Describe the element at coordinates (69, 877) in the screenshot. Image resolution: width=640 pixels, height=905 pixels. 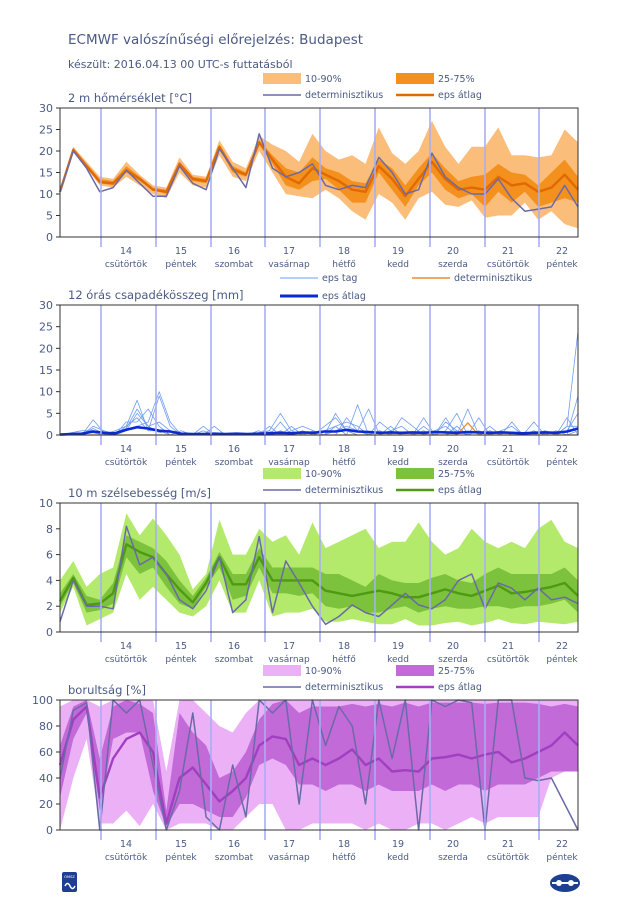
I see `omsz-logo-text: OMSZ` at that location.